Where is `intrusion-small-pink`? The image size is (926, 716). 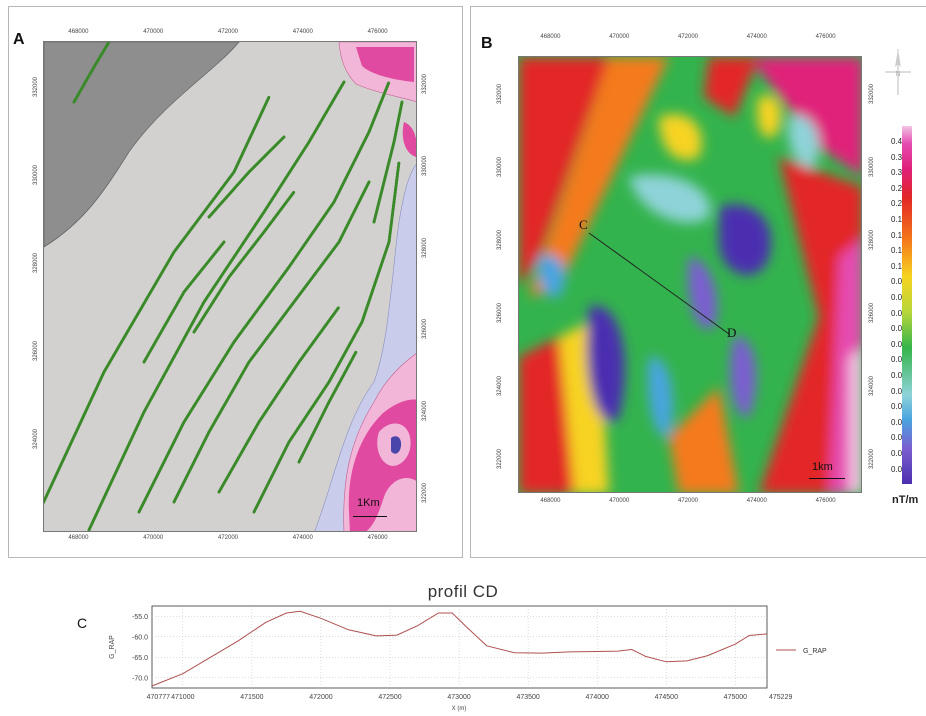
intrusion-small-pink is located at coordinates (409, 139).